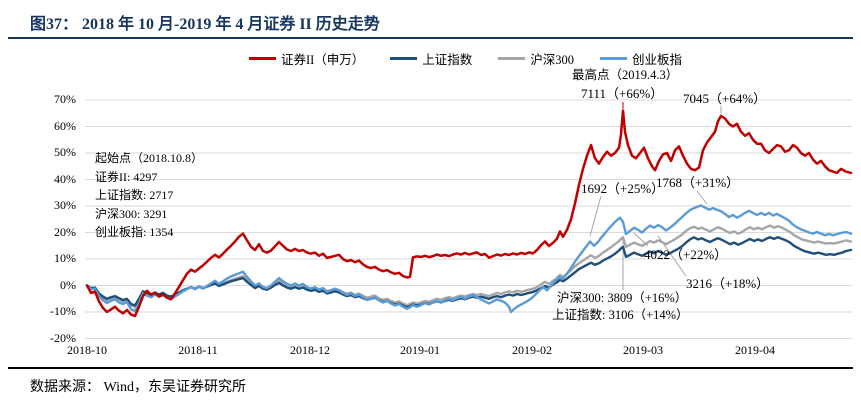 The width and height of the screenshot is (861, 409). What do you see at coordinates (552, 60) in the screenshot?
I see `legend-label-hs300: 沪深300` at bounding box center [552, 60].